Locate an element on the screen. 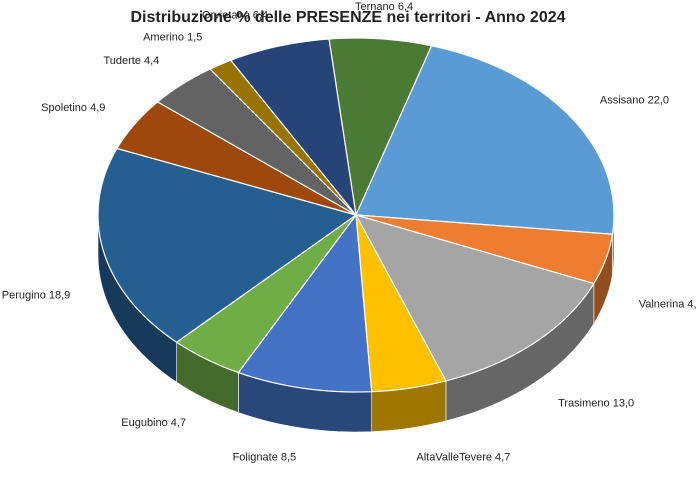 The width and height of the screenshot is (696, 483). slice-label-orvietano: Orvietano 6,4 is located at coordinates (235, 16).